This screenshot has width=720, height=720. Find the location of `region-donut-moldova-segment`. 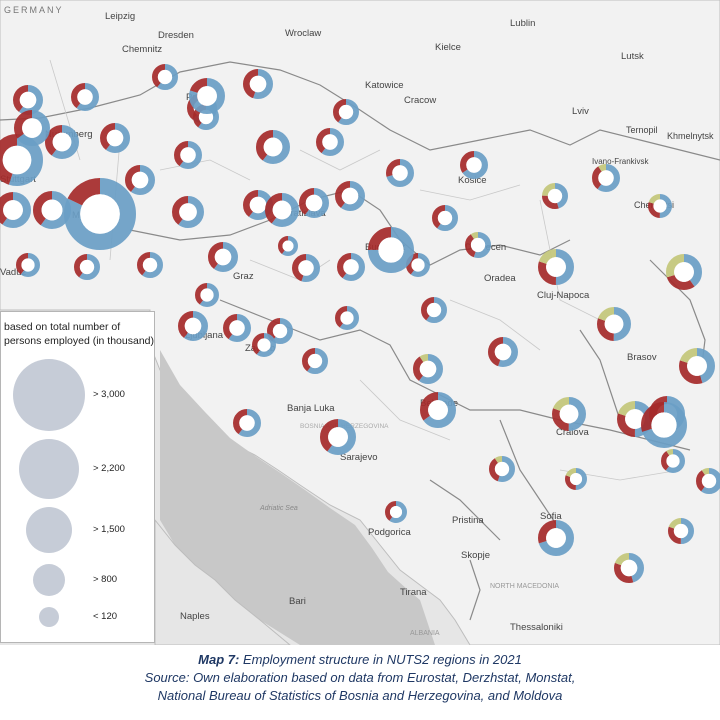

region-donut-moldova-segment is located at coordinates (683, 272).